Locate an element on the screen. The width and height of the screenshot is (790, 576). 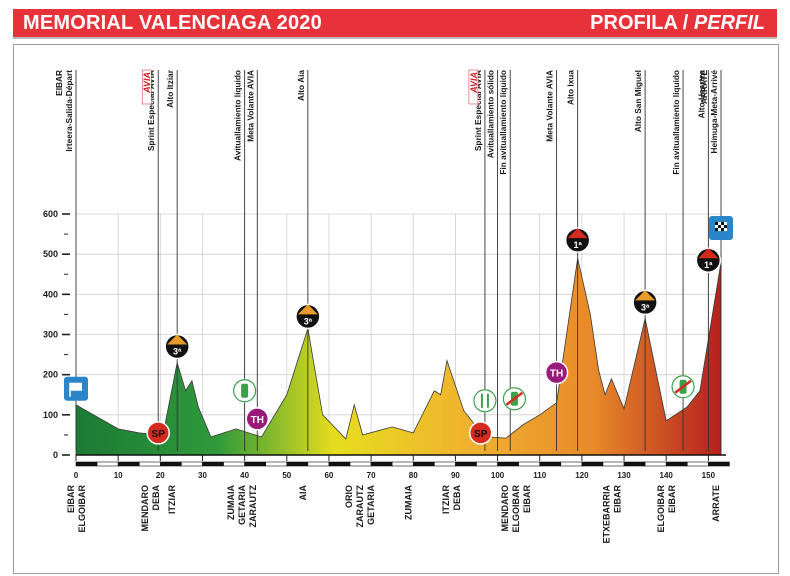
top-annotation: Alto Itziar is located at coordinates (171, 260).